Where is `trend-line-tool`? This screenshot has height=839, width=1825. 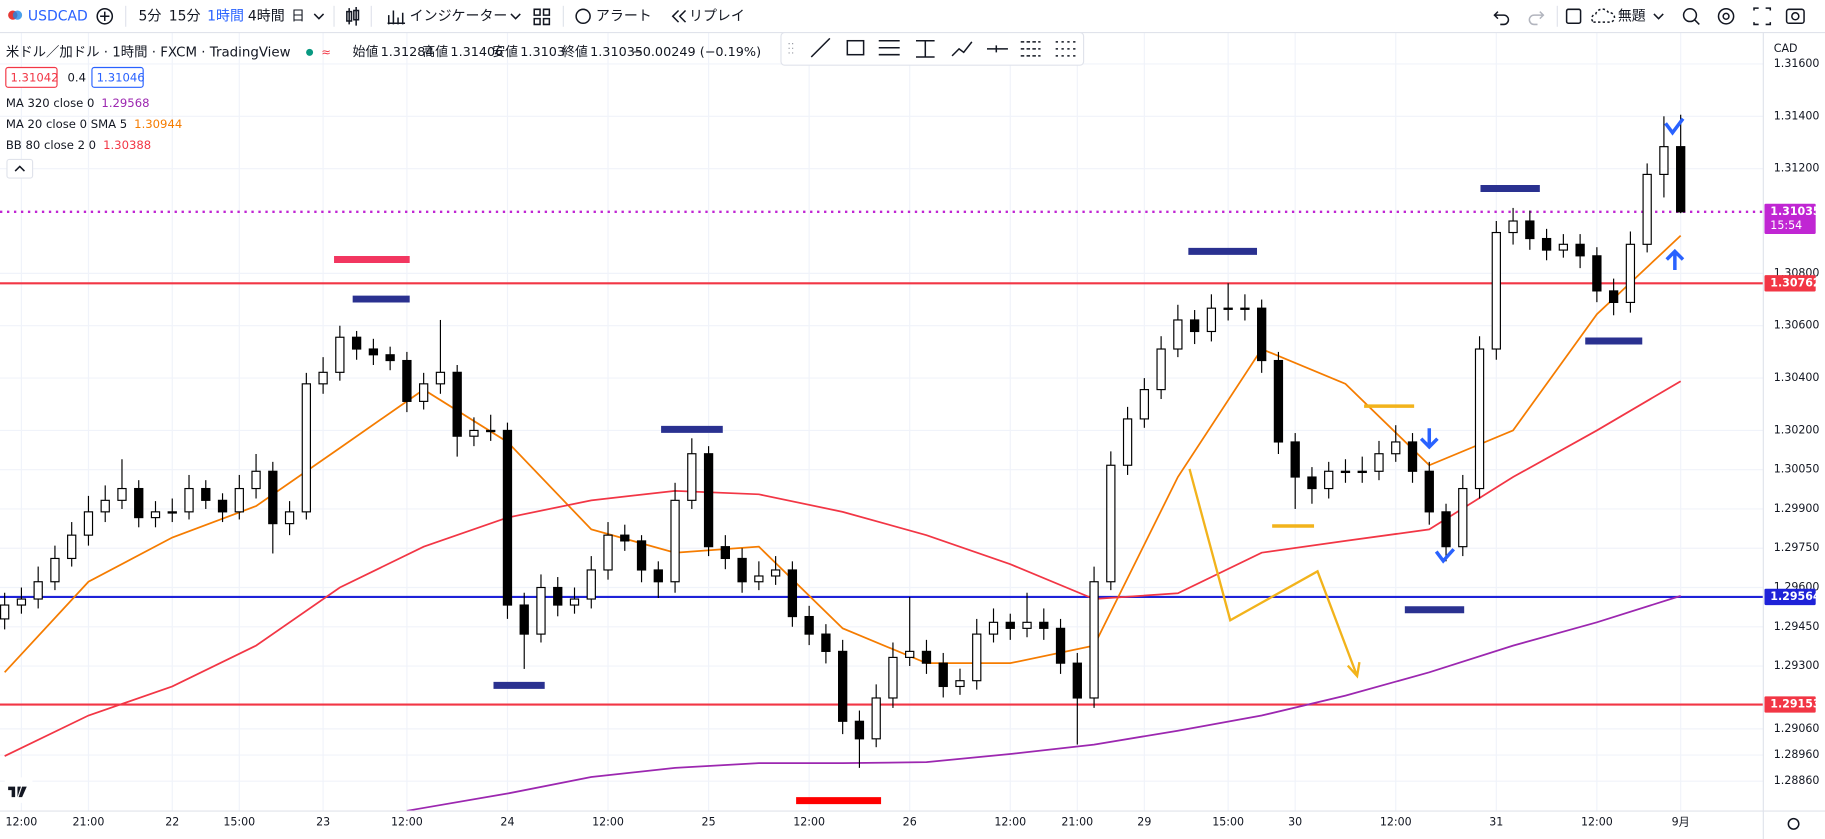
trend-line-tool is located at coordinates (820, 47).